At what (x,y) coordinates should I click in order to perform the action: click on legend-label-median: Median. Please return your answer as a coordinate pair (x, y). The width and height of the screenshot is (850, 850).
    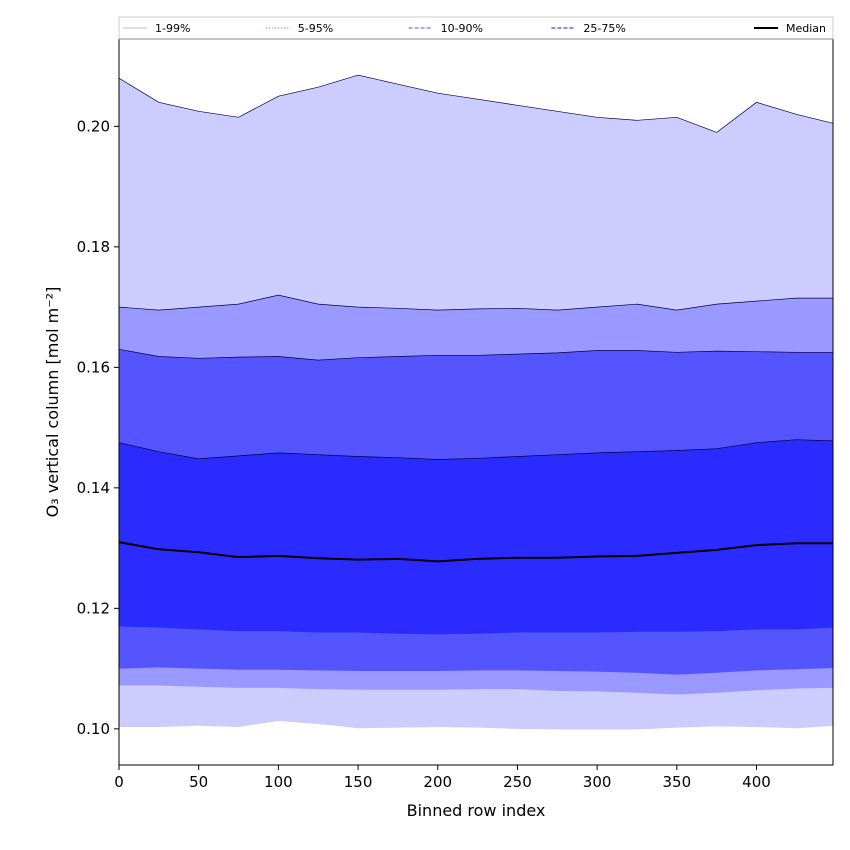
    Looking at the image, I should click on (806, 28).